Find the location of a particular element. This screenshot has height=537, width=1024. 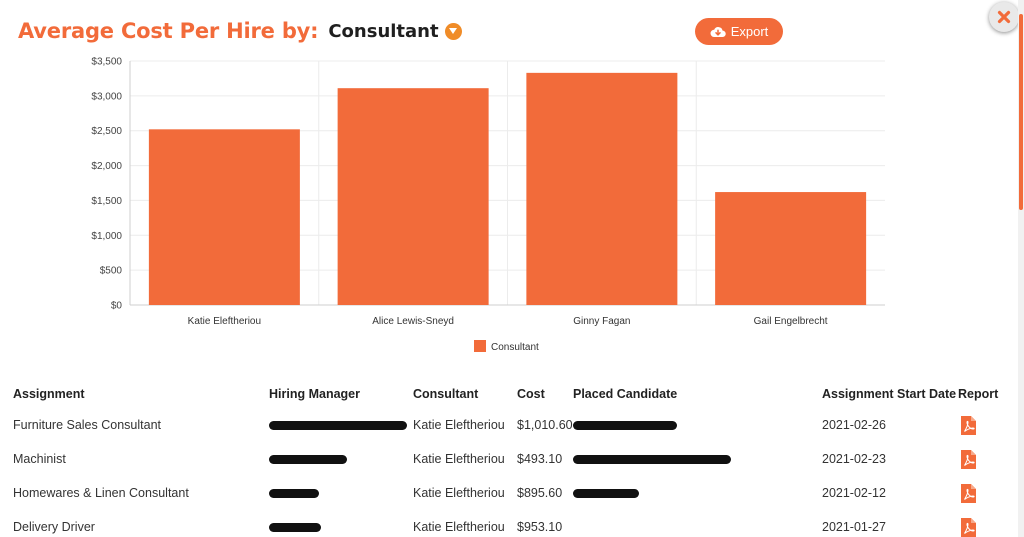

x-tick-label: Katie Eleftheriou is located at coordinates (224, 321).